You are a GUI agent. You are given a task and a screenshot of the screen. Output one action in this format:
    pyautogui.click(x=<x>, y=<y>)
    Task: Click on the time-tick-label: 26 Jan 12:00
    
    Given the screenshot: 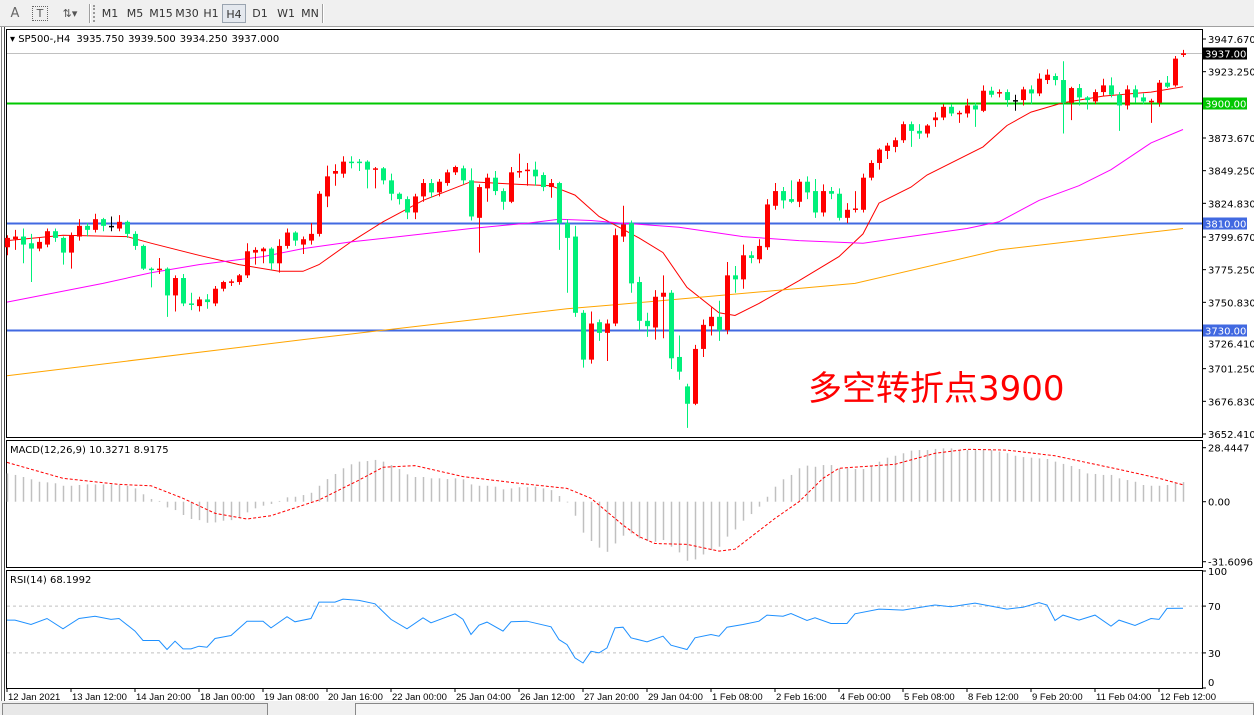 What is the action you would take?
    pyautogui.click(x=547, y=696)
    